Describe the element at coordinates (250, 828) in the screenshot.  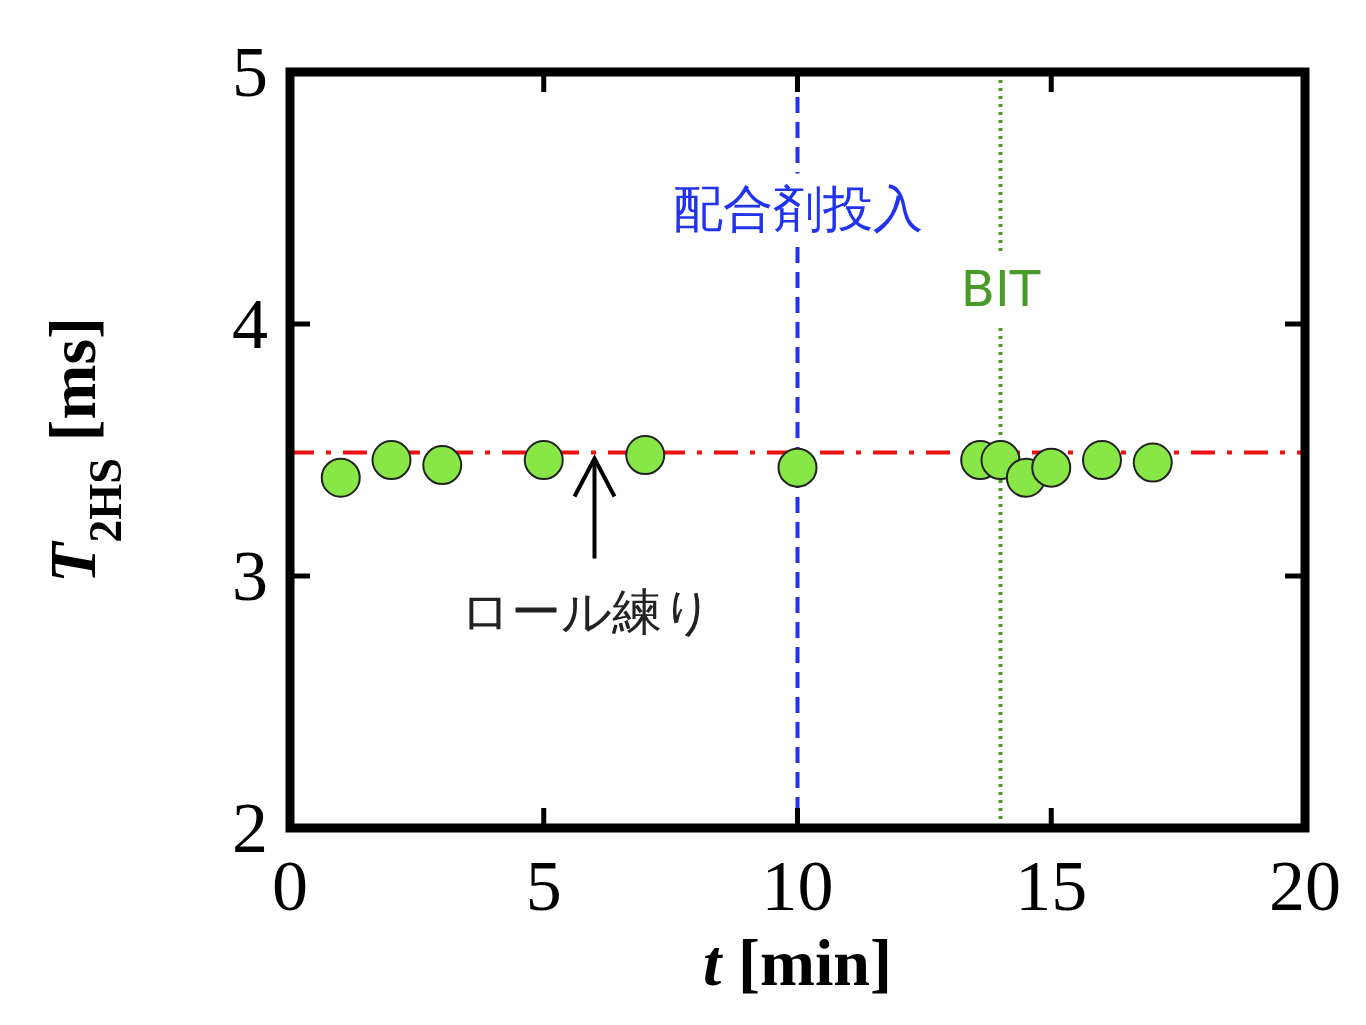
I see `y-tick-label: 2` at that location.